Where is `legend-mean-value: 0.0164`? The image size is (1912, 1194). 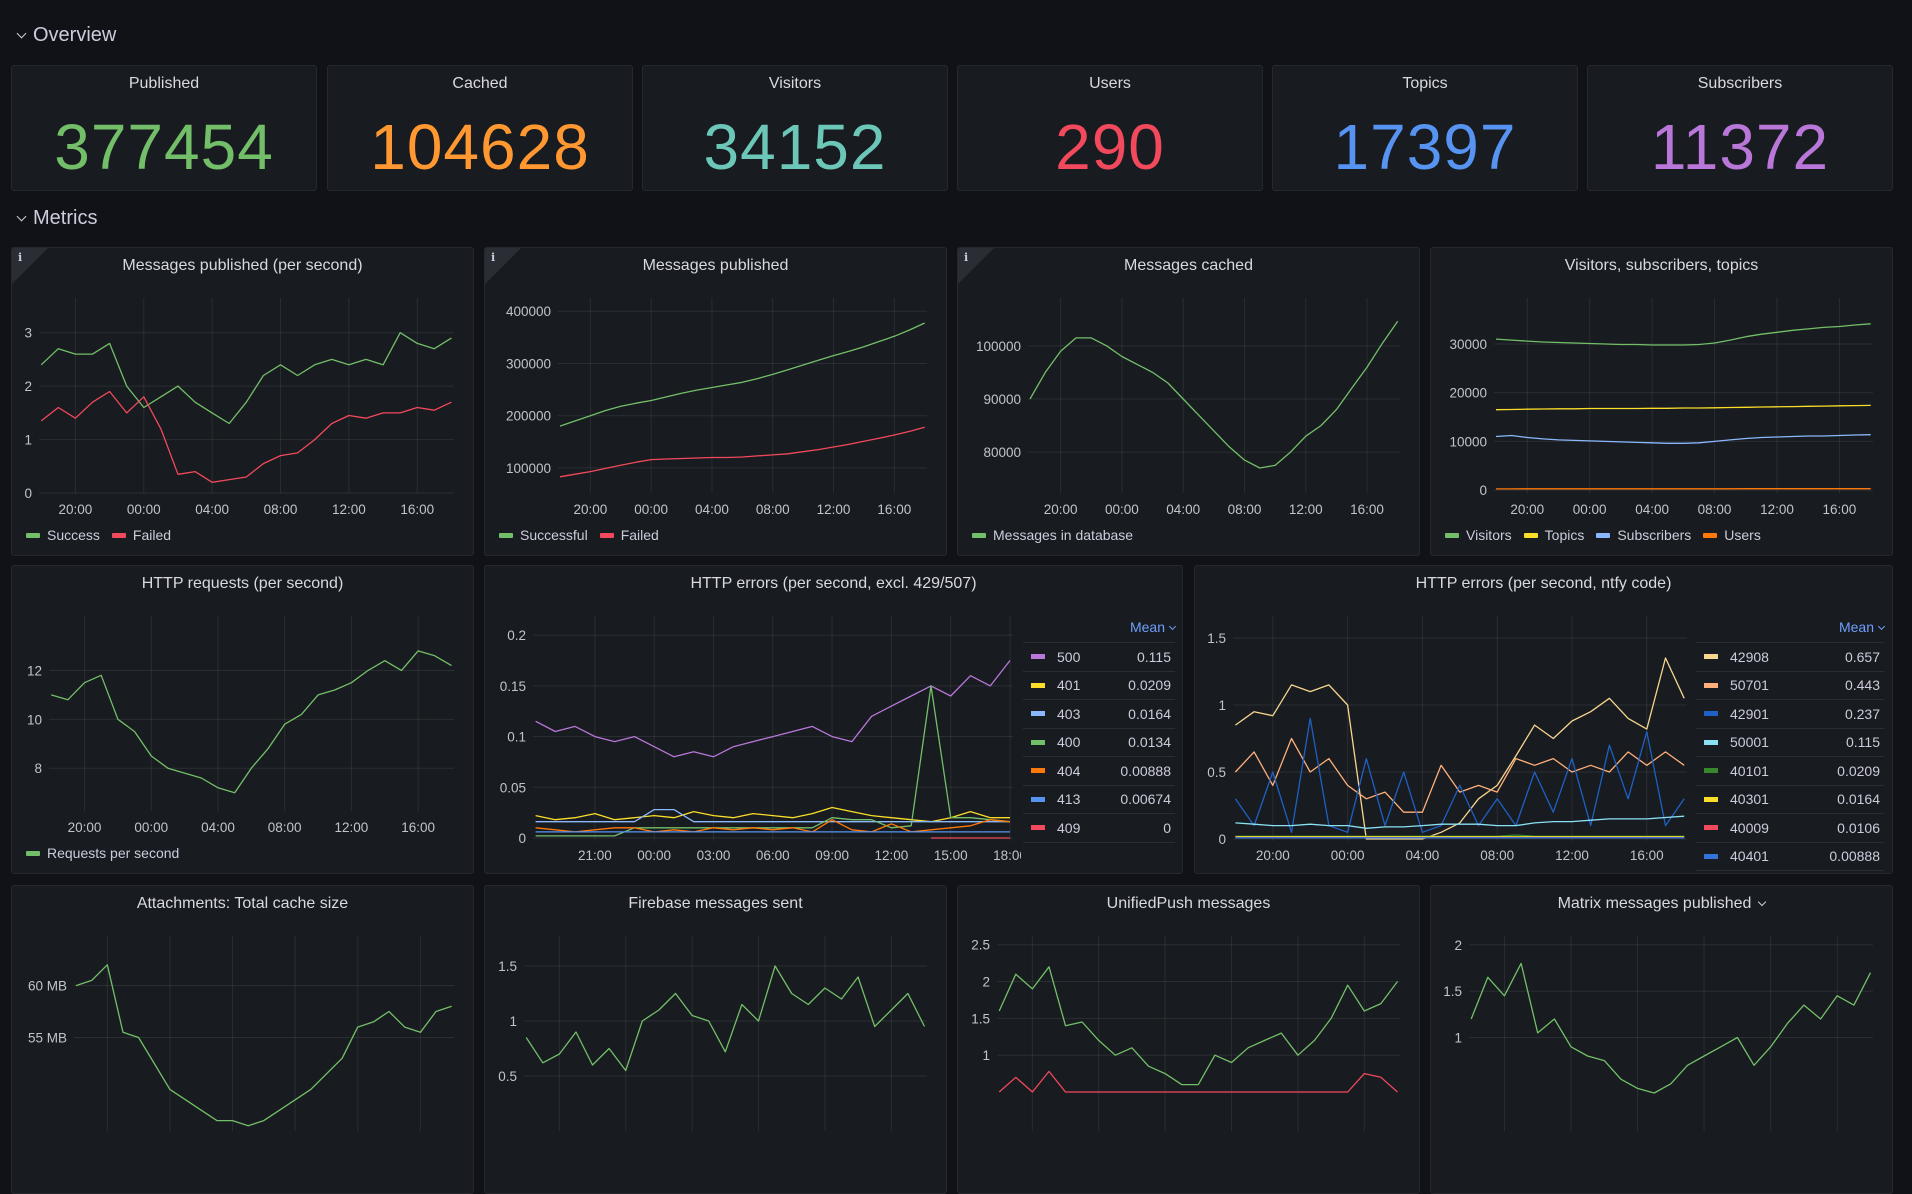
legend-mean-value: 0.0164 is located at coordinates (1149, 714).